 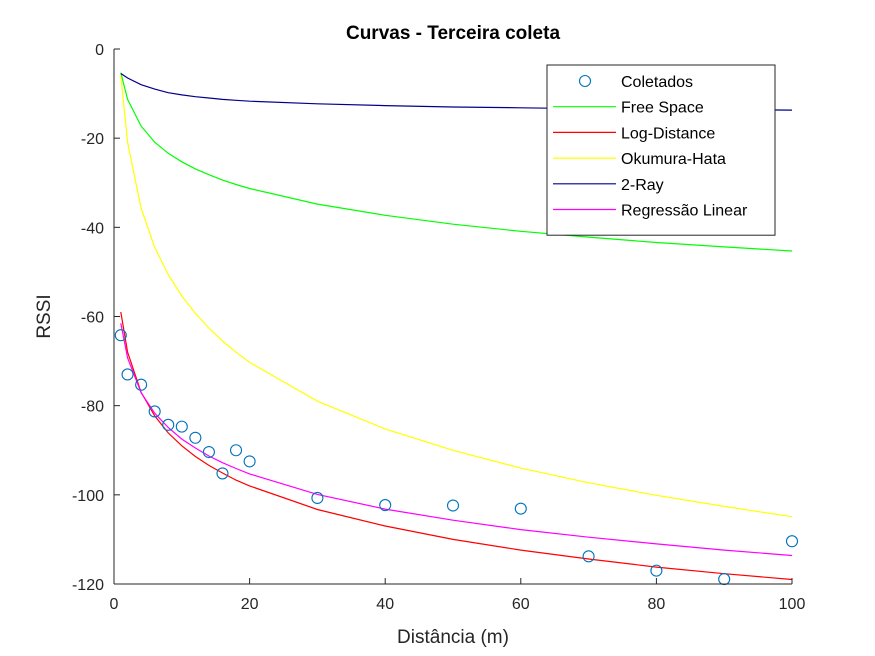 What do you see at coordinates (88, 585) in the screenshot?
I see `y-tick-label: -120` at bounding box center [88, 585].